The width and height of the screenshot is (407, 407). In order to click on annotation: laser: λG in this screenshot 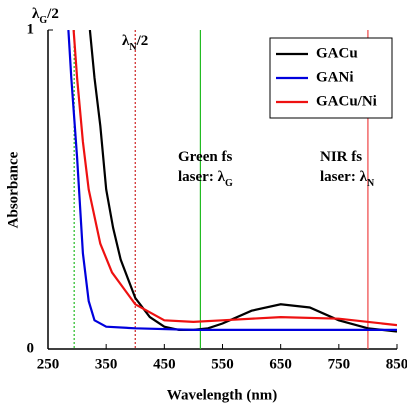, I will do `click(205, 178)`.